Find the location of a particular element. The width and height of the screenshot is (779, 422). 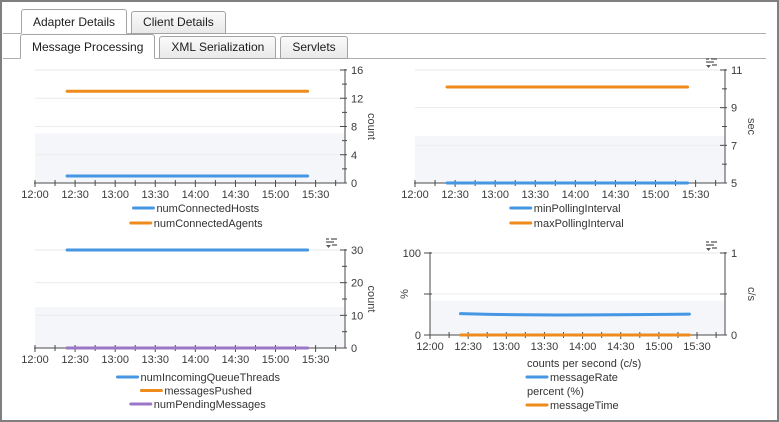

legend-item-messageTime: messageTime is located at coordinates (572, 406).